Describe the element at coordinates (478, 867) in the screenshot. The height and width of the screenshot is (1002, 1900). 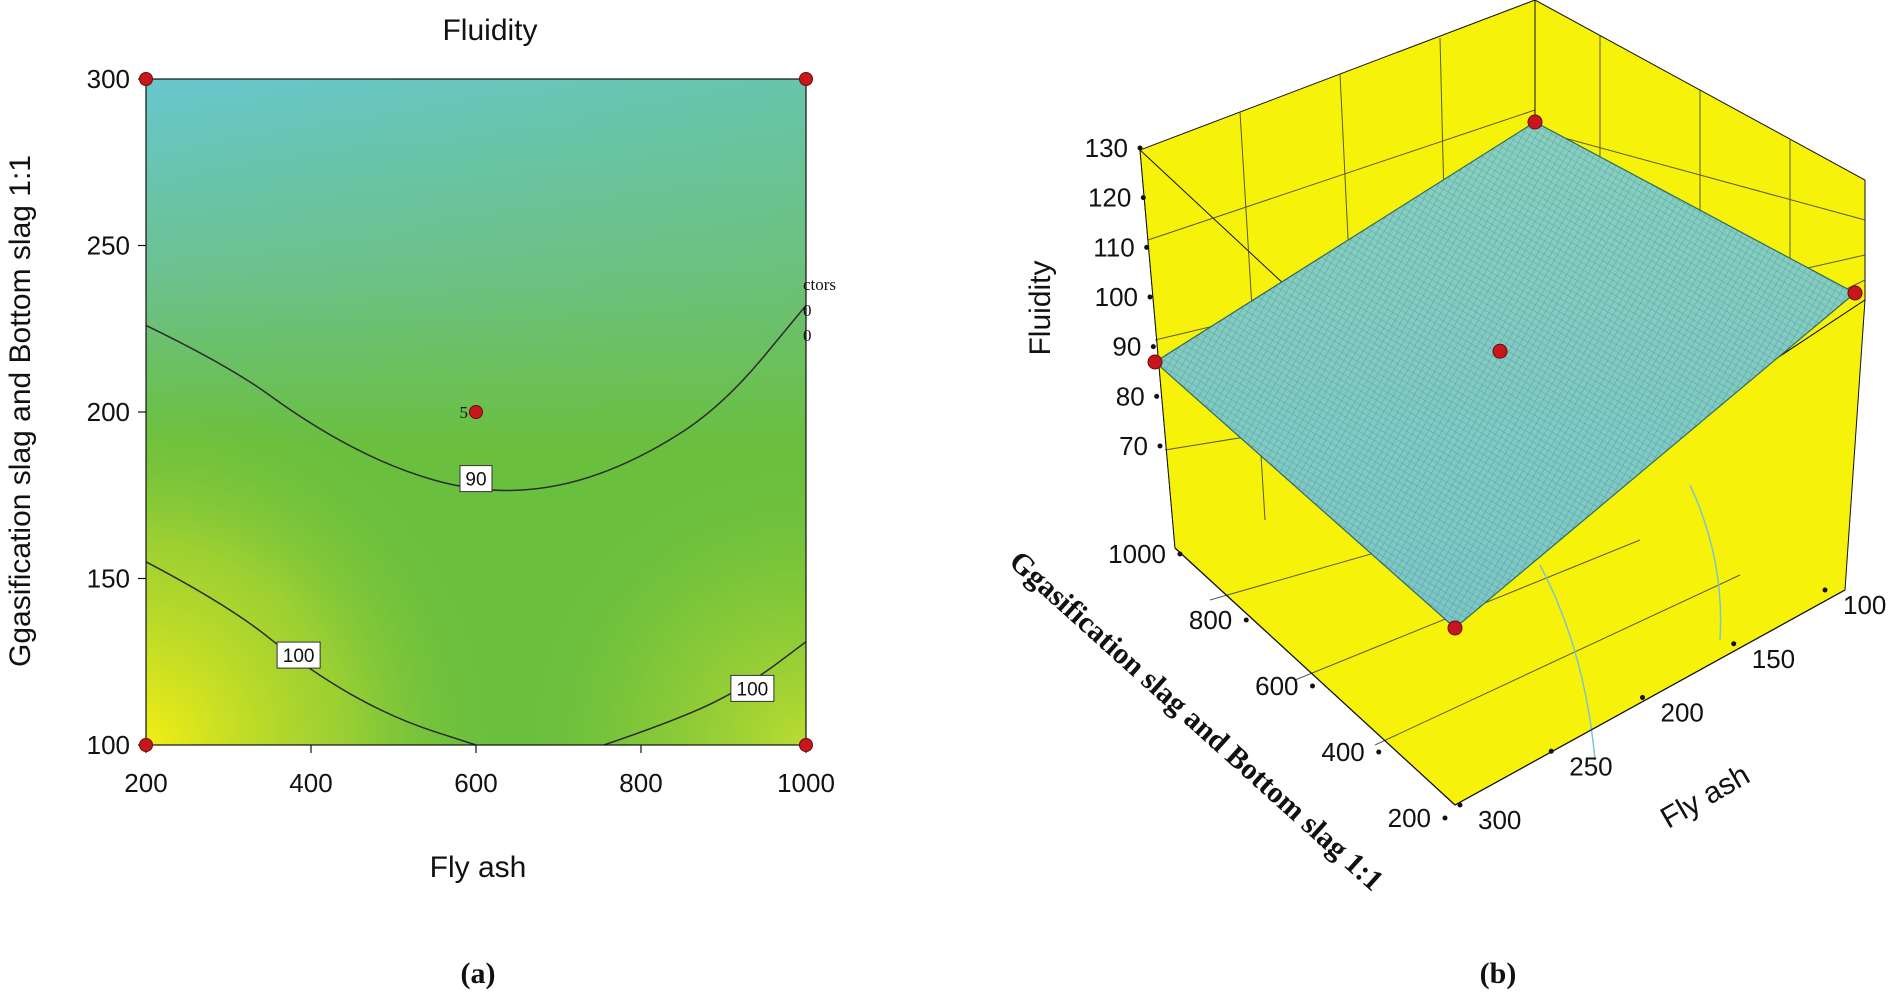
I see `x-axis-label: Fly ash` at that location.